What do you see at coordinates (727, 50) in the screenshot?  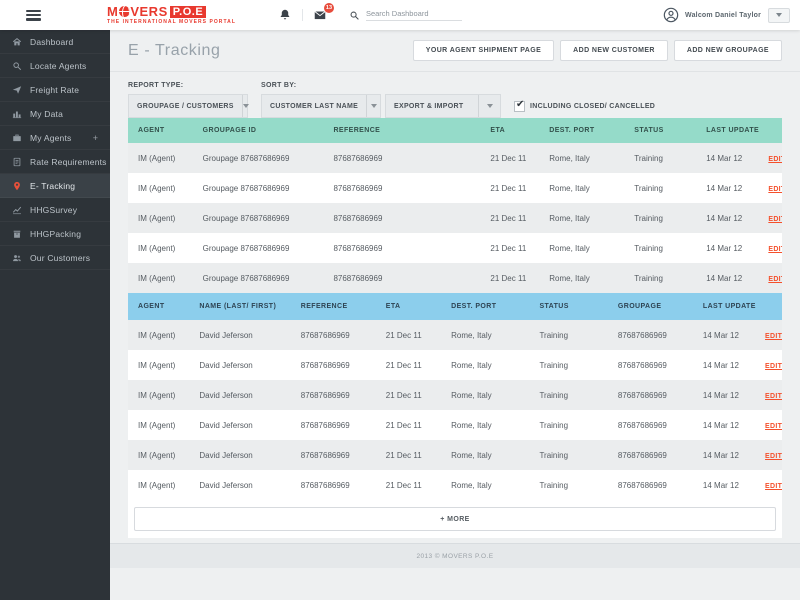 I see `action-button-add-new-groupage: ADD NEW GROUPAGE` at bounding box center [727, 50].